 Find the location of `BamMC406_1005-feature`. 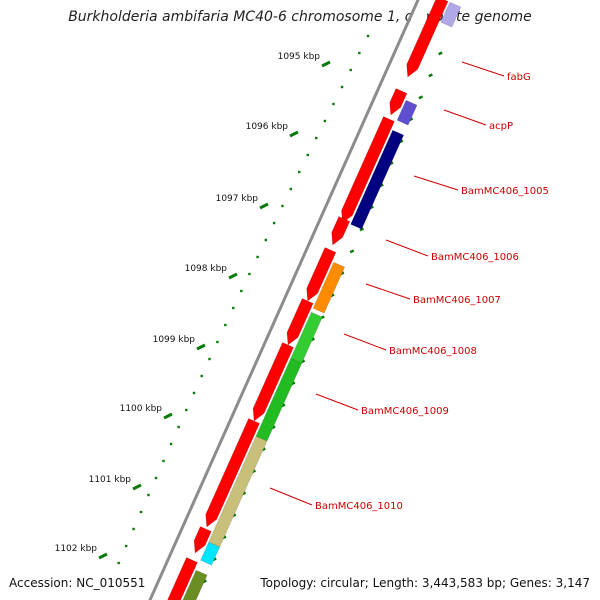

BamMC406_1005-feature is located at coordinates (377, 179).